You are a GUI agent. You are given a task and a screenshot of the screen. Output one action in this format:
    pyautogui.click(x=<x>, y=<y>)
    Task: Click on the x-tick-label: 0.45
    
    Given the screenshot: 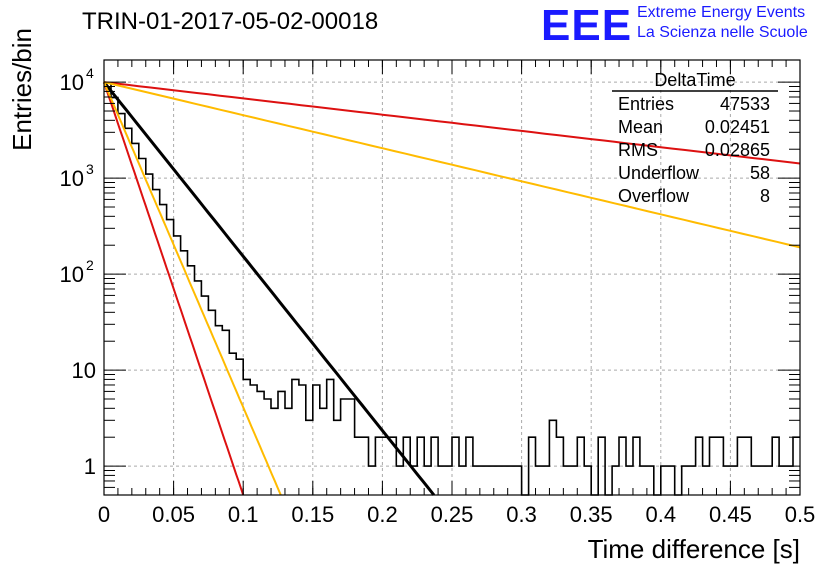 What is the action you would take?
    pyautogui.click(x=730, y=514)
    